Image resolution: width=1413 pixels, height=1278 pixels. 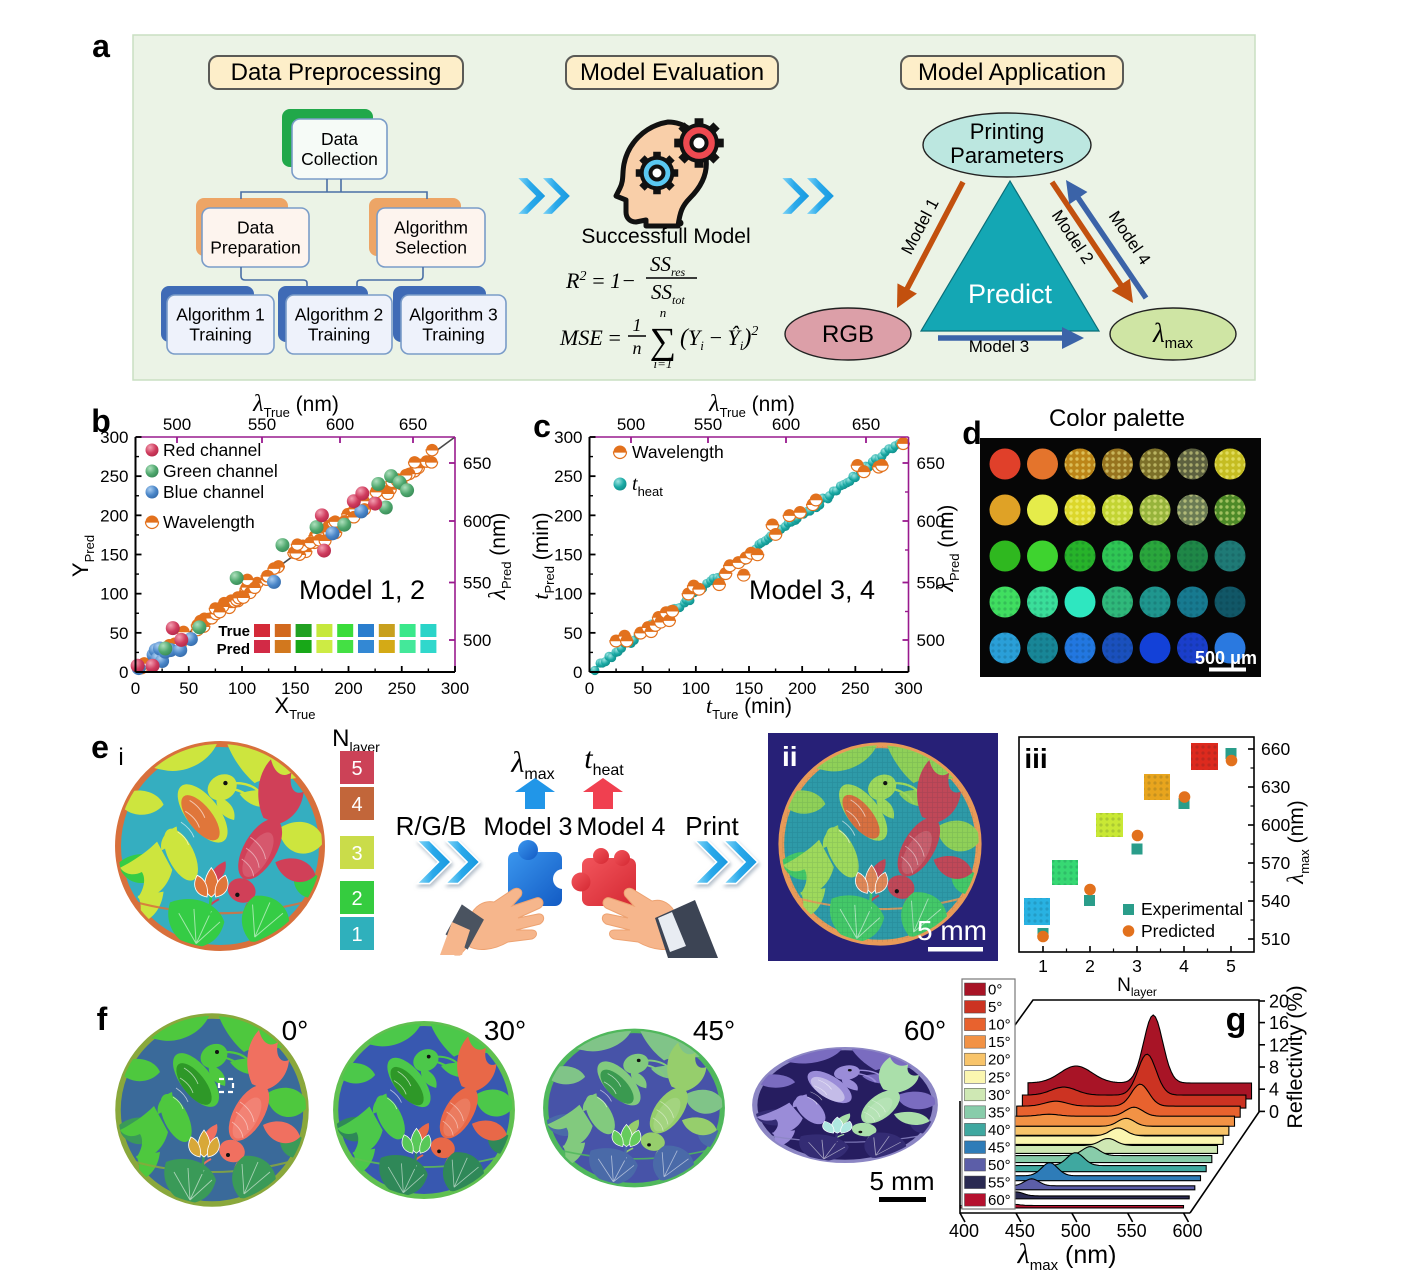 I want to click on svg-text: MSE =, so click(x=590, y=337).